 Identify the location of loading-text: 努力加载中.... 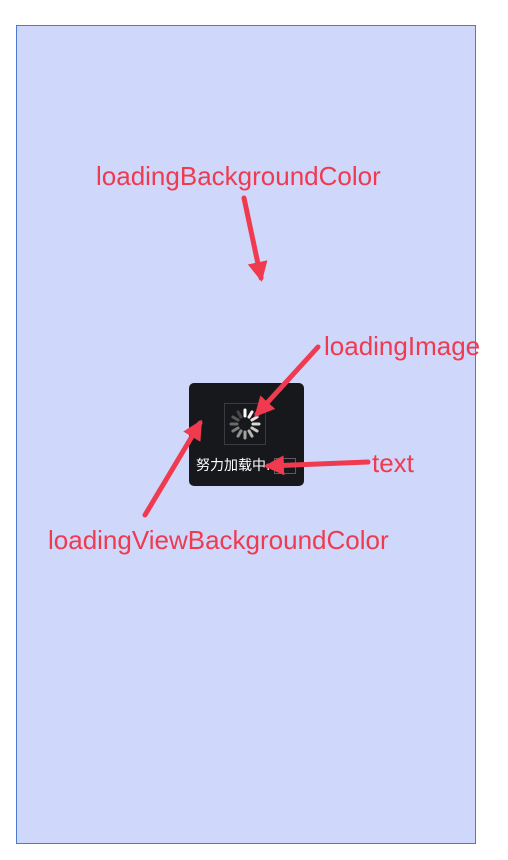
(238, 466).